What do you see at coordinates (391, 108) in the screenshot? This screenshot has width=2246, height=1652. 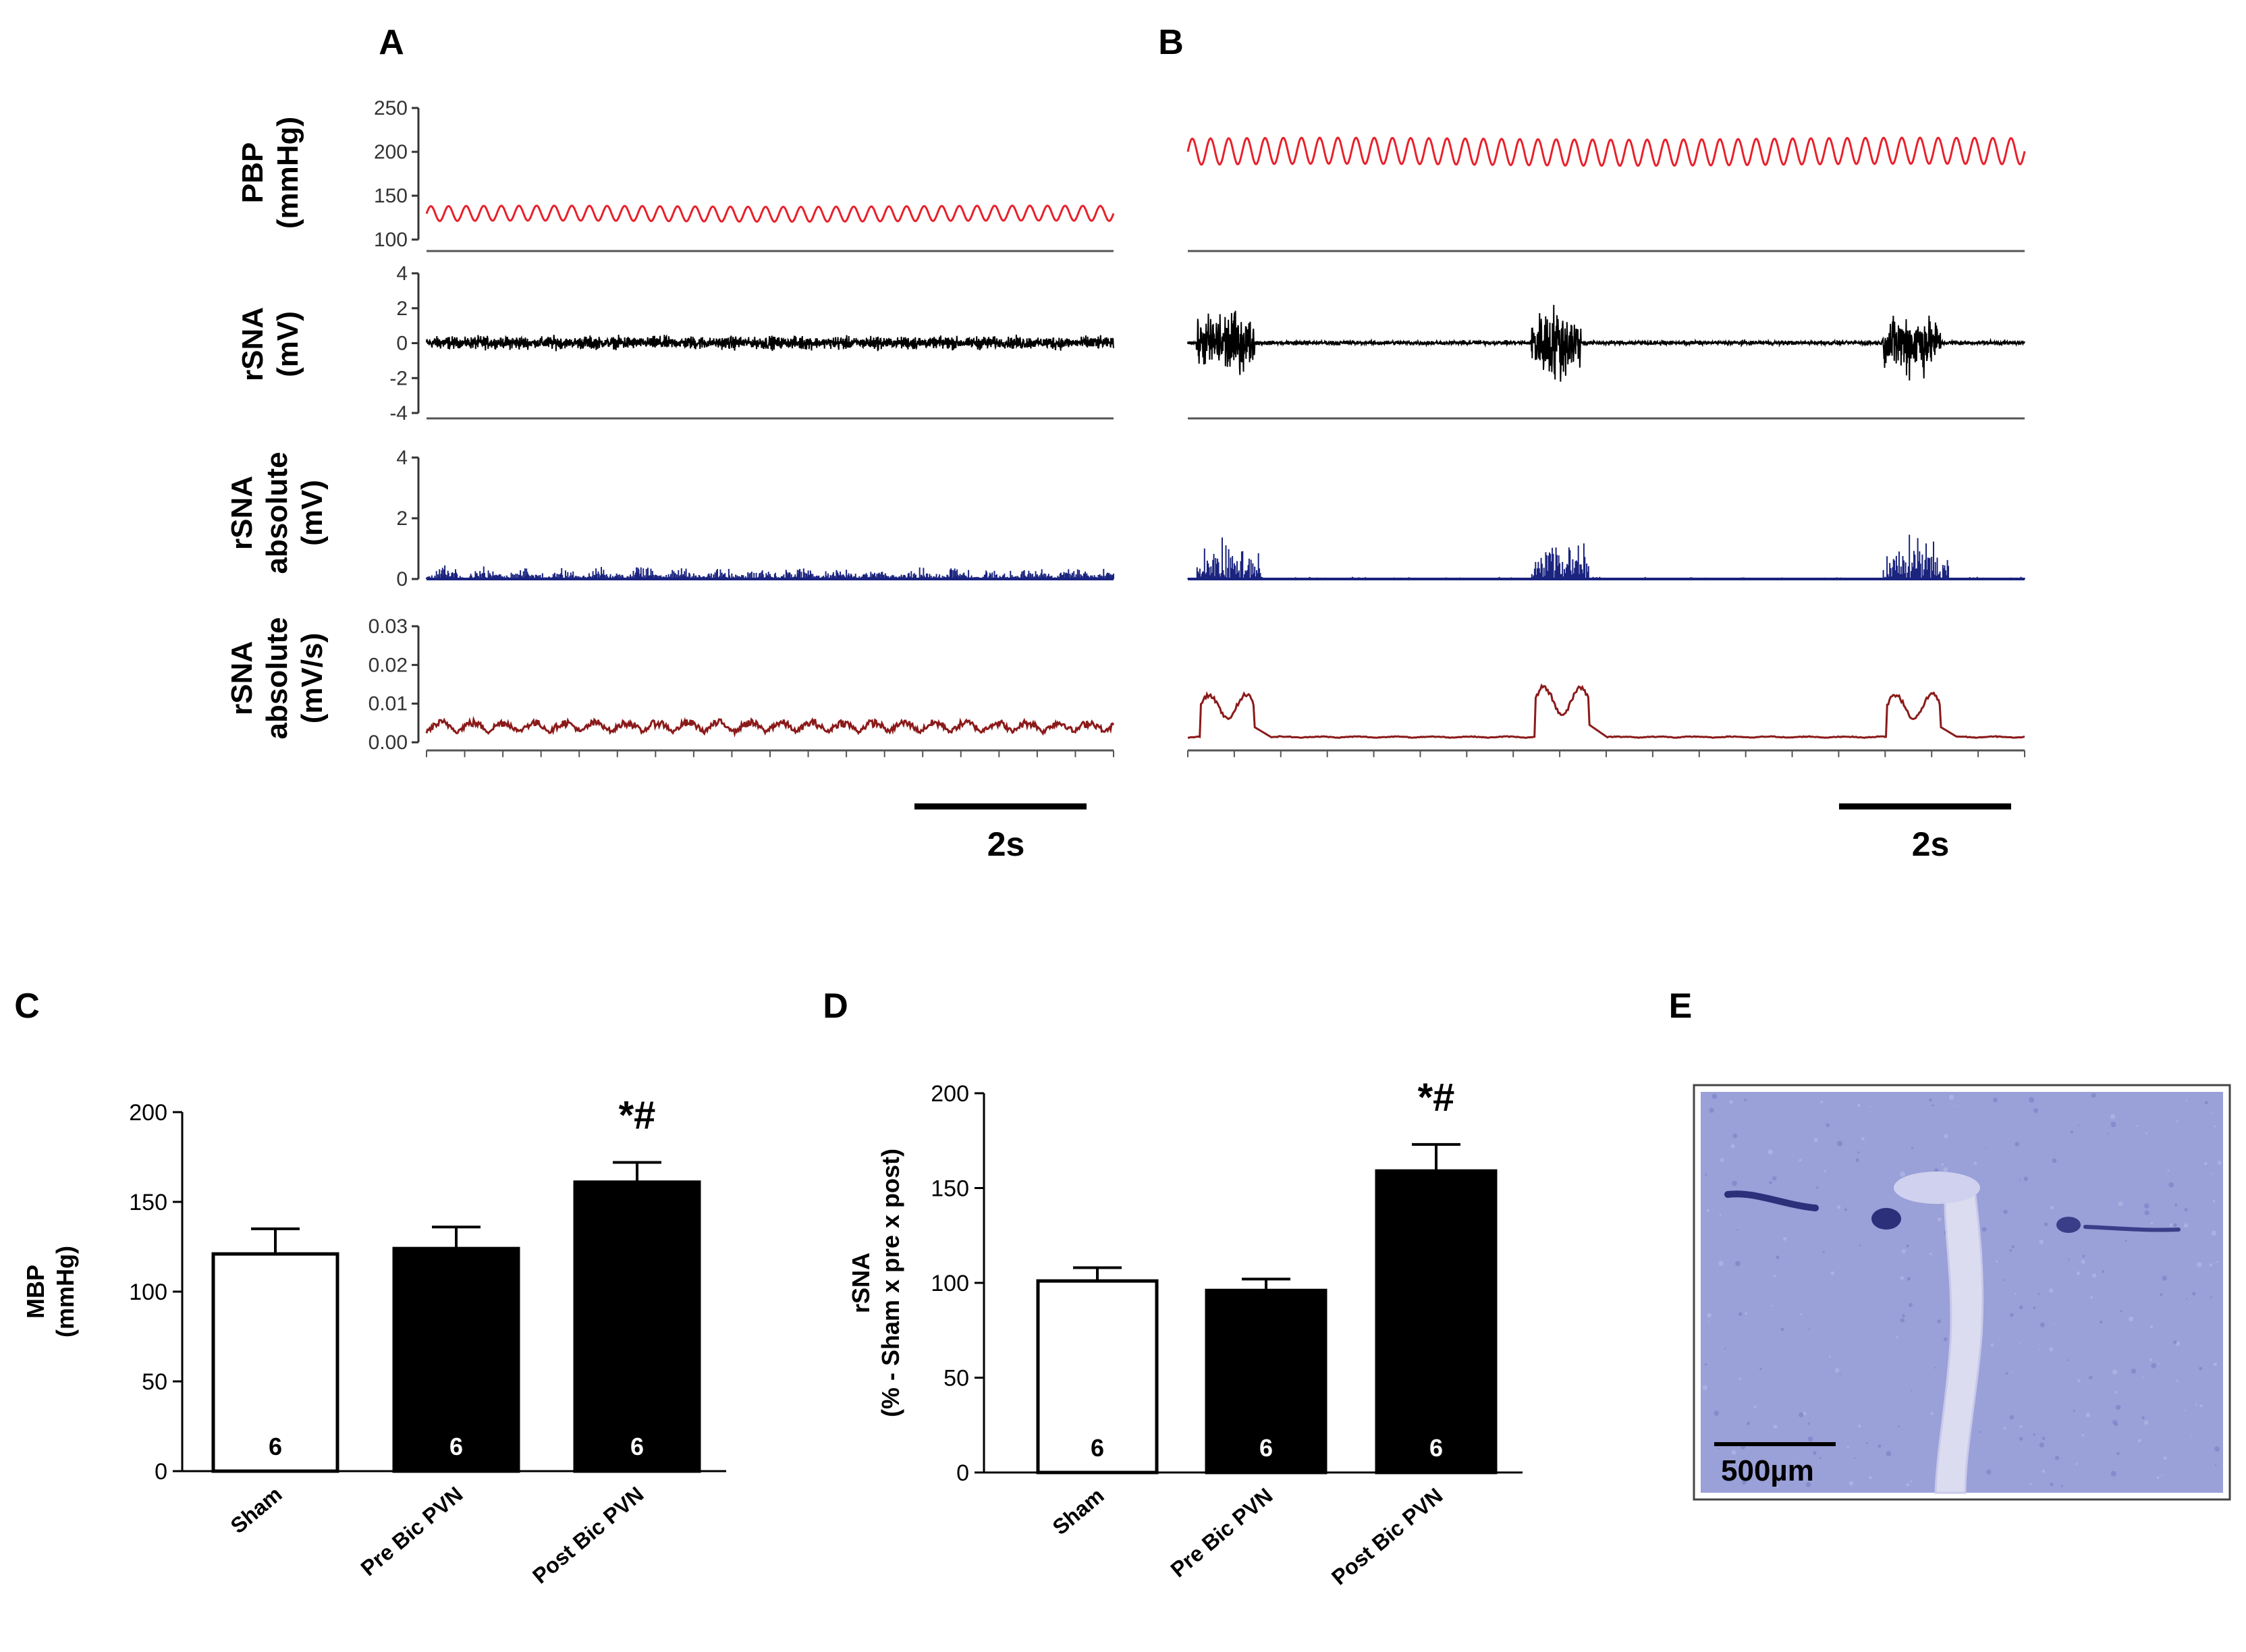 I see `pbp-tick-label: 250` at bounding box center [391, 108].